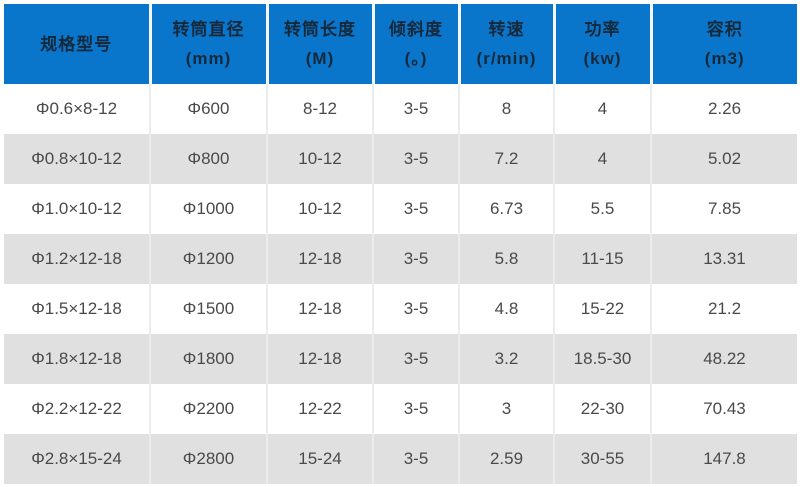 Image resolution: width=800 pixels, height=487 pixels. Describe the element at coordinates (602, 359) in the screenshot. I see `cell-power: 18.5-30` at that location.